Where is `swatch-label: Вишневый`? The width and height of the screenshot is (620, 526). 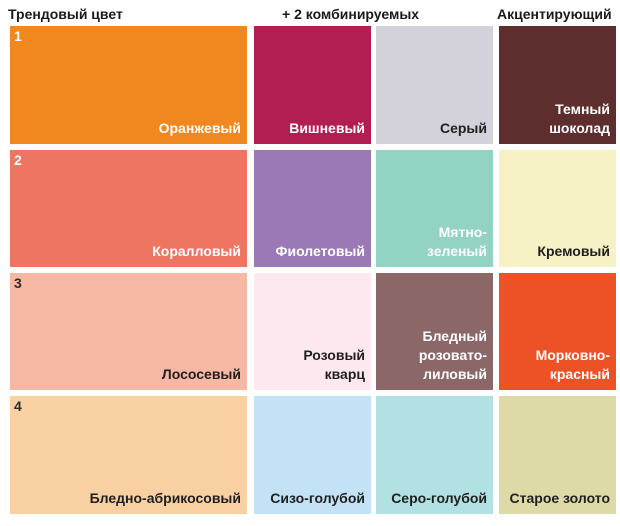
swatch-label: Вишневый is located at coordinates (327, 128).